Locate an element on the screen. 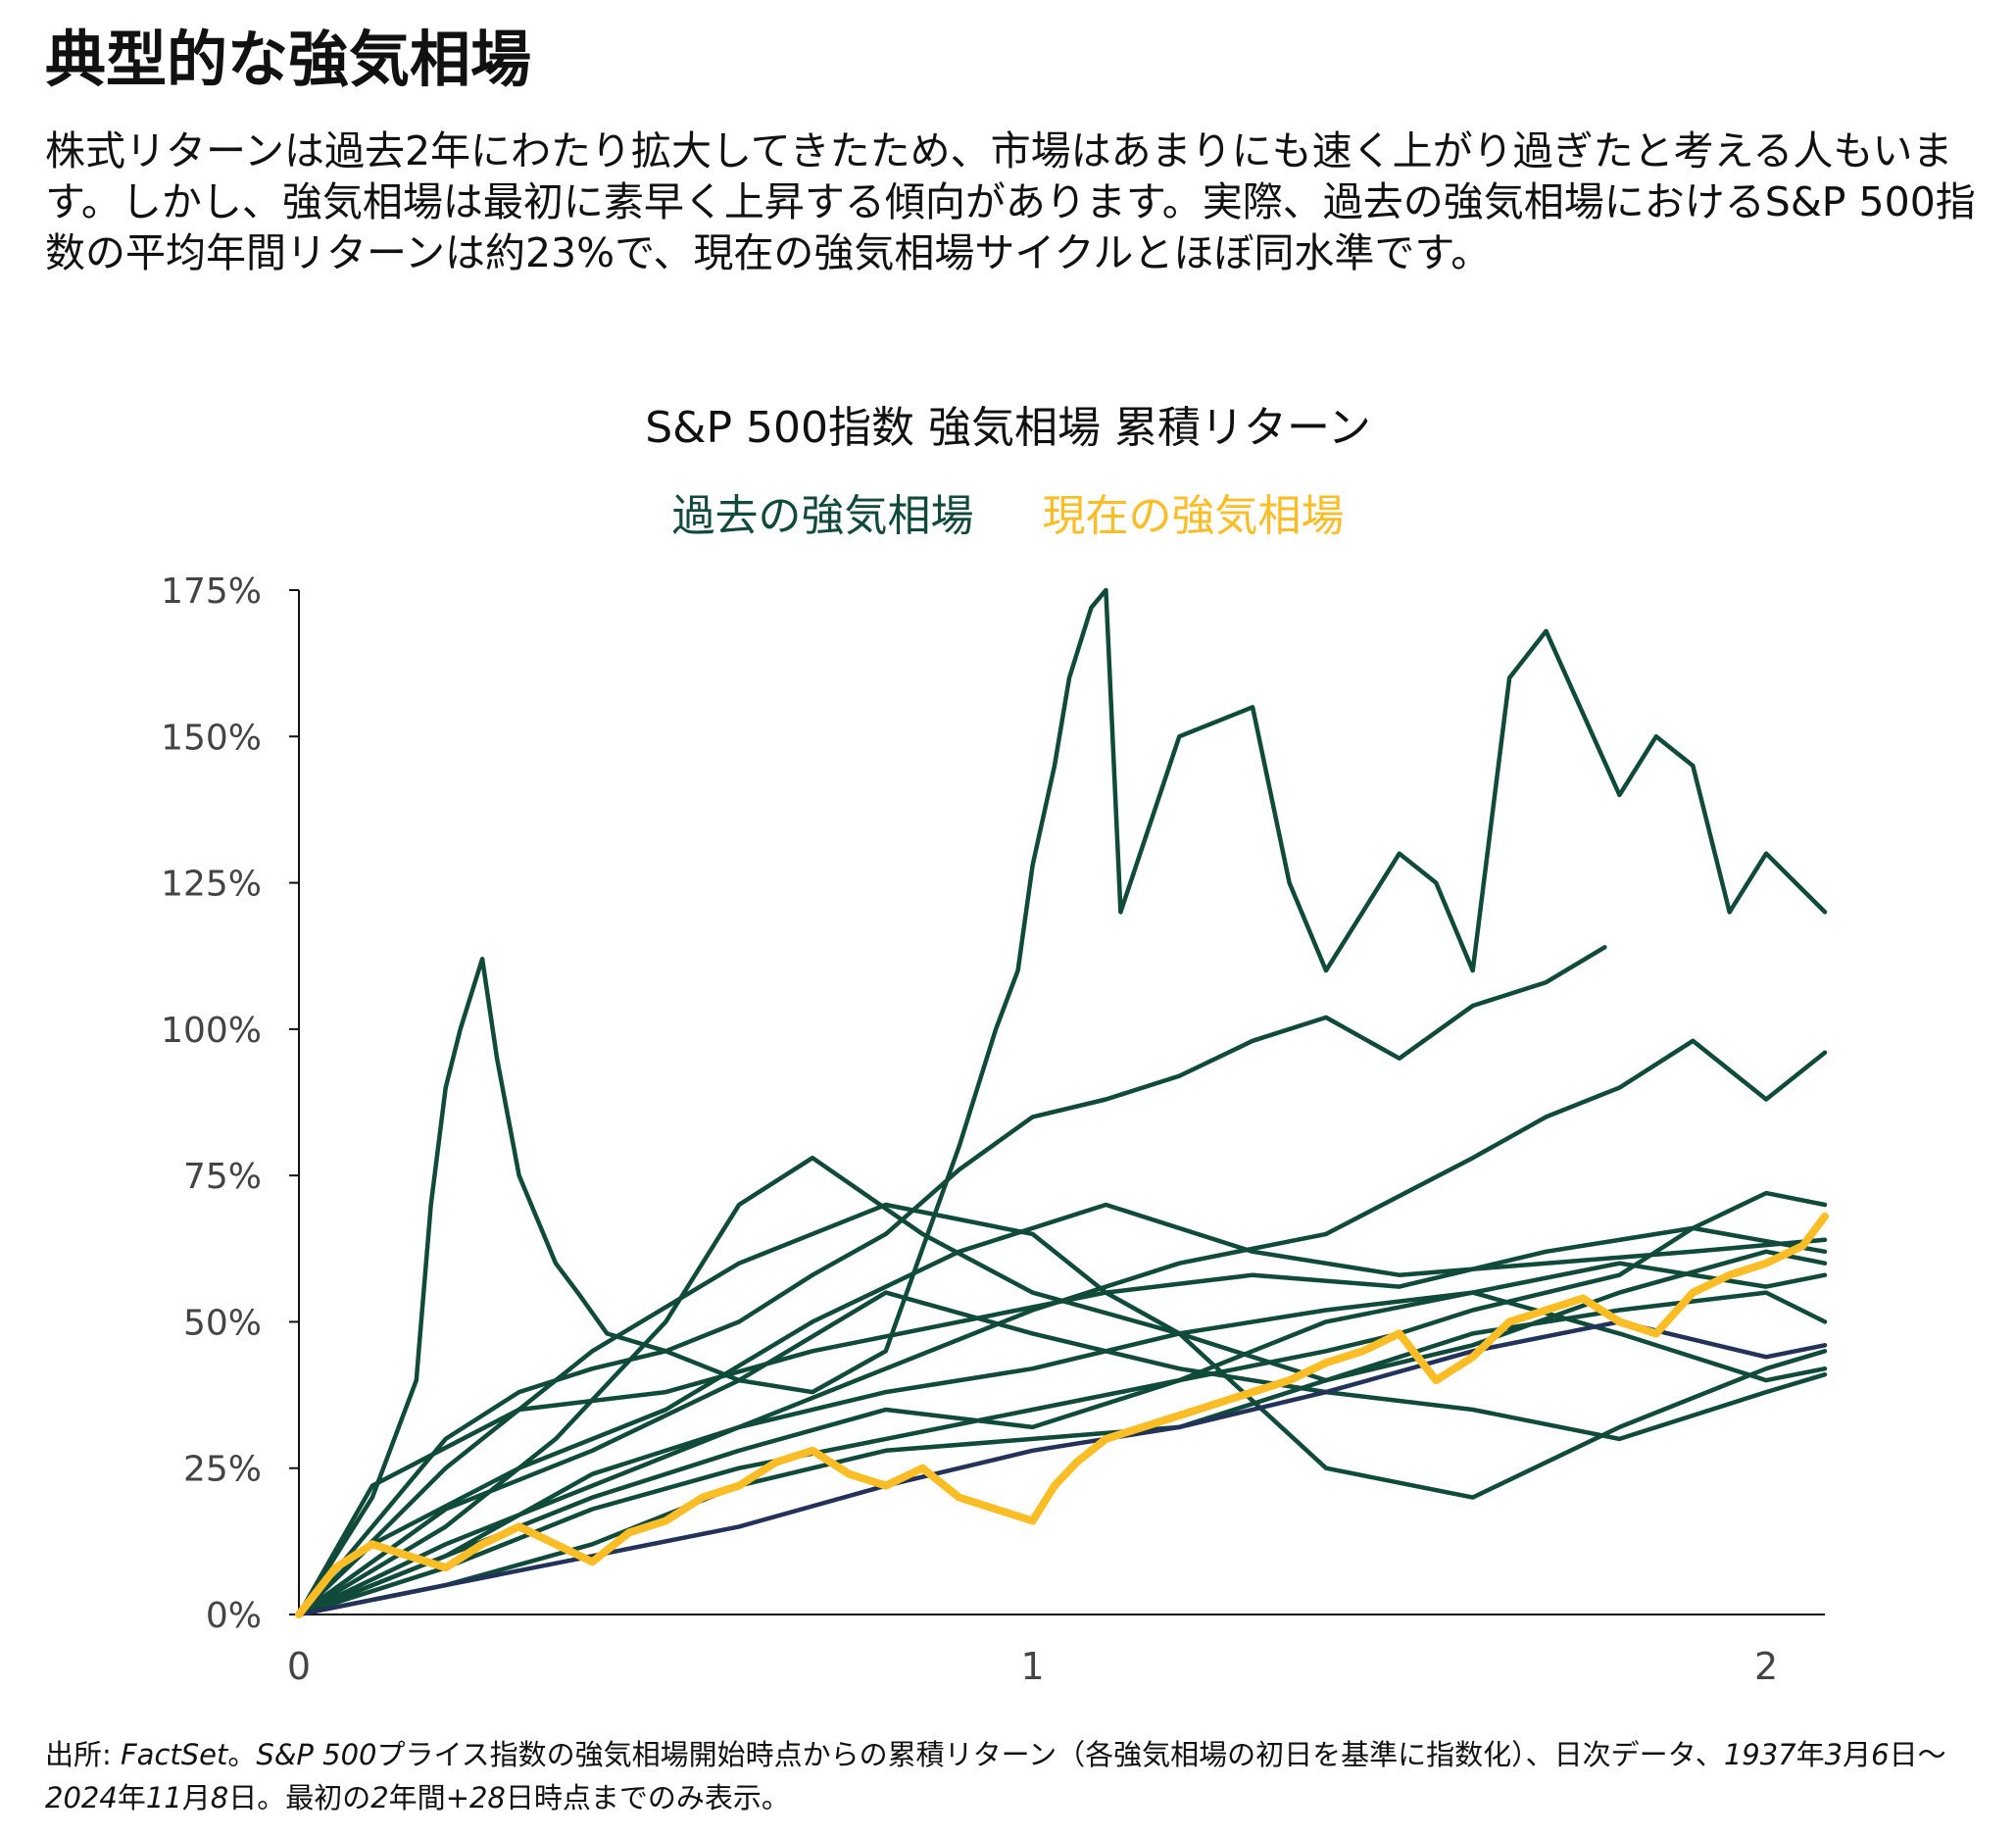  x-tick-label: 0 is located at coordinates (299, 1666).